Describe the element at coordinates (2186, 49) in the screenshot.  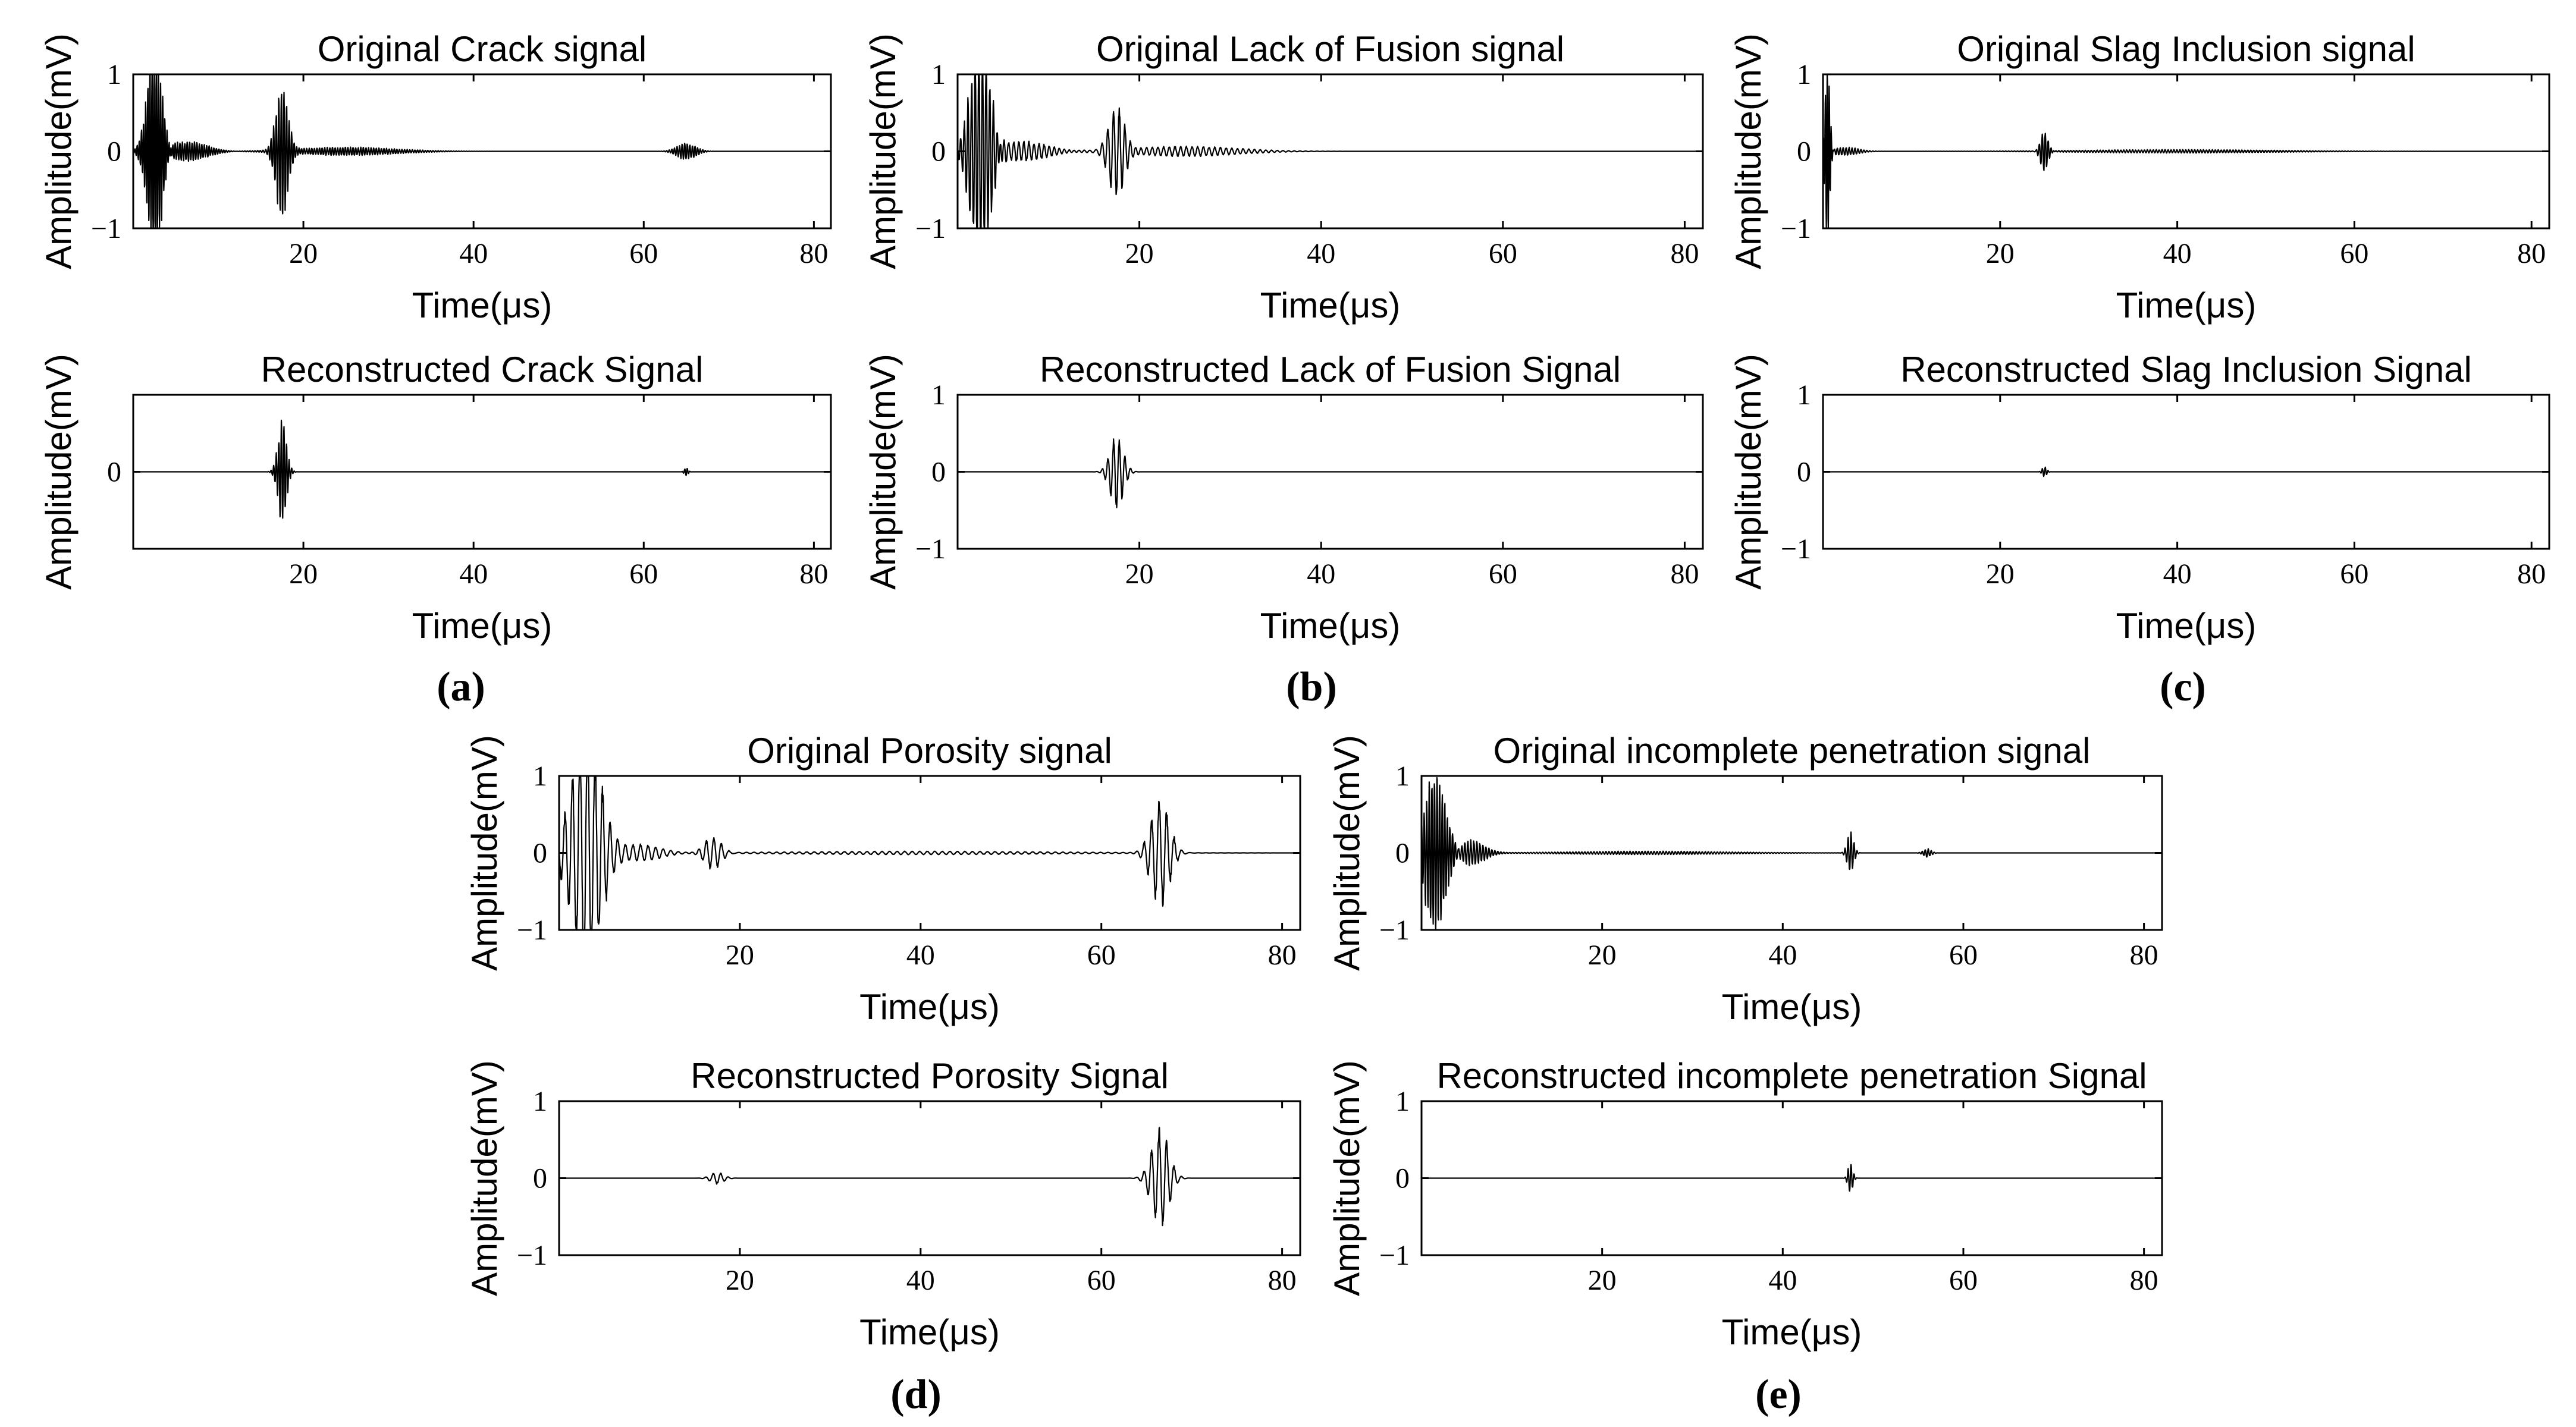
I see `chart-title: Original Slag Inclusion signal` at that location.